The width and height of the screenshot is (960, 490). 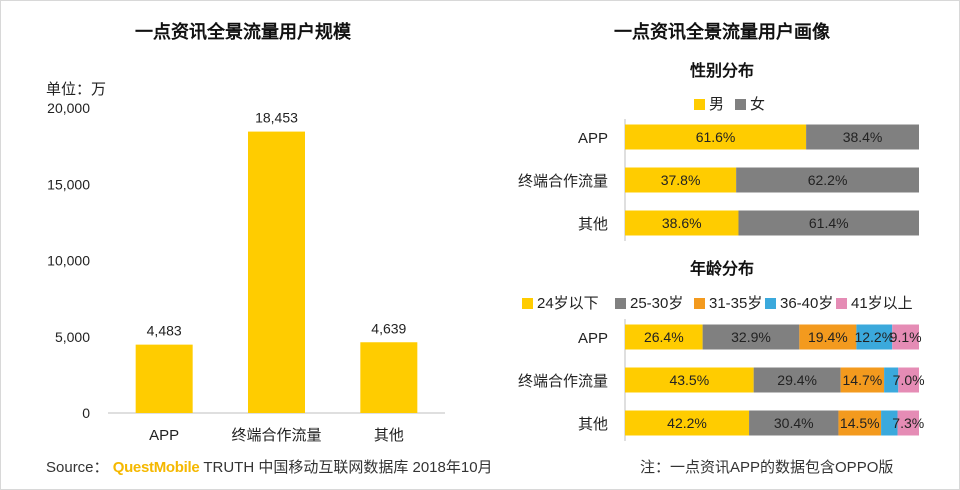 I want to click on bar-value-label: 4,639, so click(x=388, y=328).